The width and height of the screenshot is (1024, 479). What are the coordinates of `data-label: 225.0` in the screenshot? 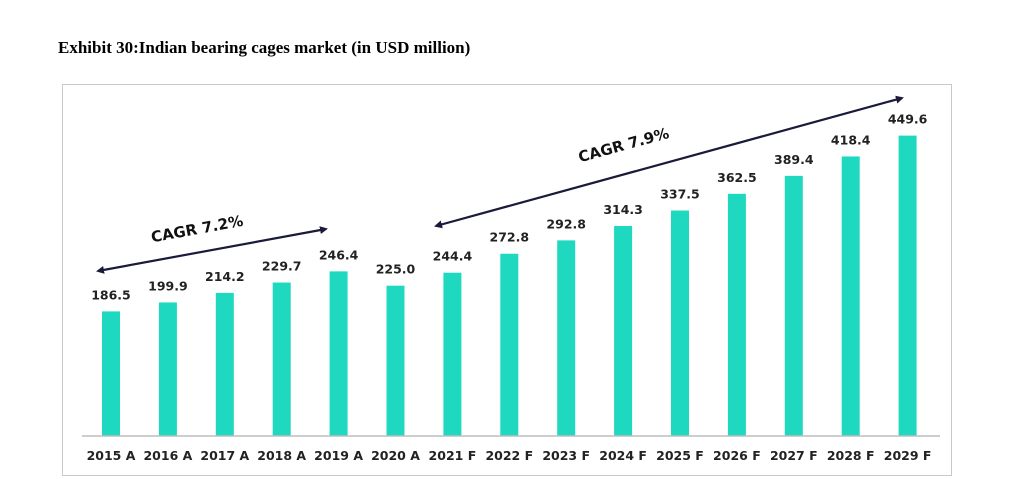 It's located at (396, 269).